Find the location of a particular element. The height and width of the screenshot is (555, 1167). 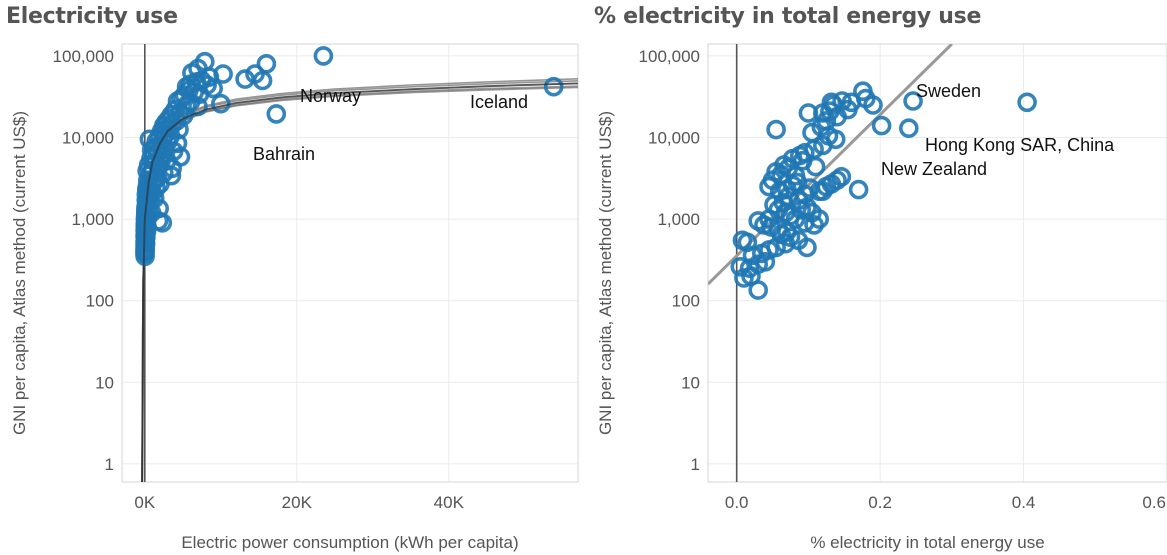

x-tick-label: 0.2 is located at coordinates (880, 502).